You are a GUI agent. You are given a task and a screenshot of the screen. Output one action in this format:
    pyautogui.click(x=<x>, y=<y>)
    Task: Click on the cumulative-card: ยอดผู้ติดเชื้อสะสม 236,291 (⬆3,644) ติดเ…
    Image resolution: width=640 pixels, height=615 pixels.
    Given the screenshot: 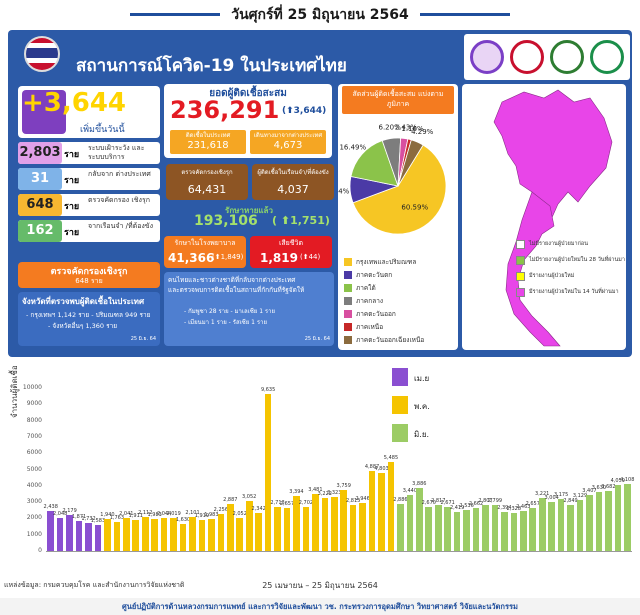 What is the action you would take?
    pyautogui.click(x=248, y=121)
    